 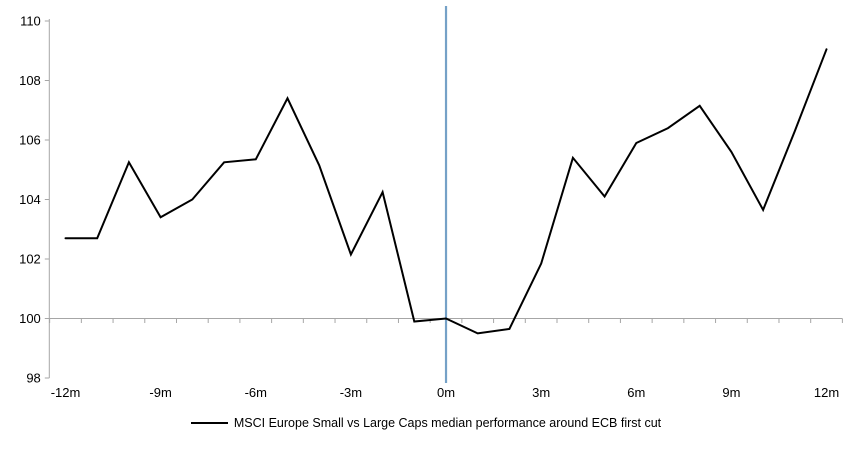 I want to click on x-axis-label: -12m, so click(x=66, y=392).